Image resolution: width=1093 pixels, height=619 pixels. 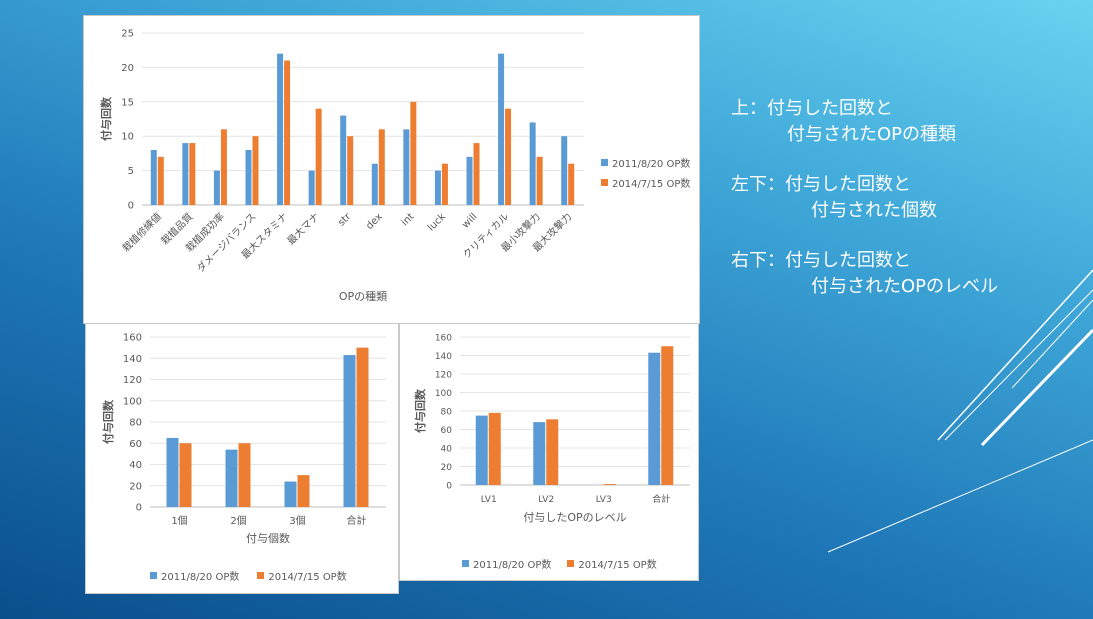 What do you see at coordinates (437, 222) in the screenshot?
I see `x-tick-label: luck` at bounding box center [437, 222].